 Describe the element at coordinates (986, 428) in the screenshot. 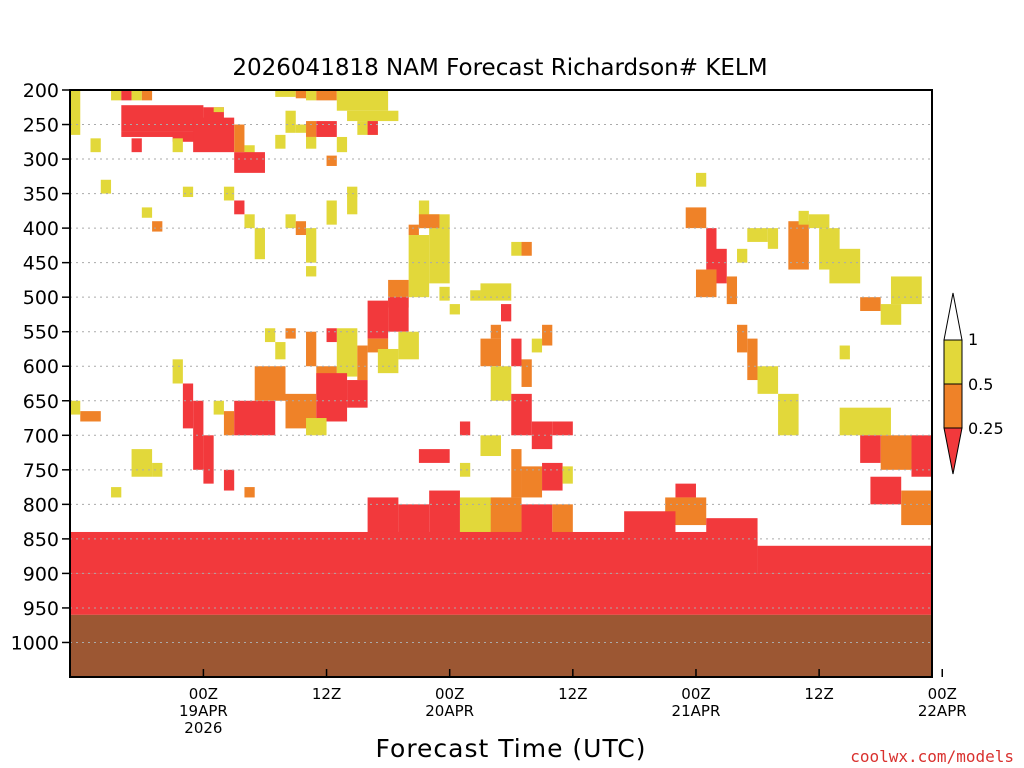

I see `legend-label: 0.25` at that location.